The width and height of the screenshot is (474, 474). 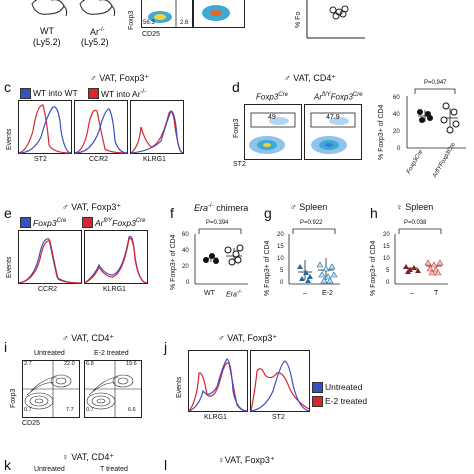 What do you see at coordinates (415, 162) in the screenshot?
I see `dot-d-xcat-1: Foxp3Cre` at bounding box center [415, 162].